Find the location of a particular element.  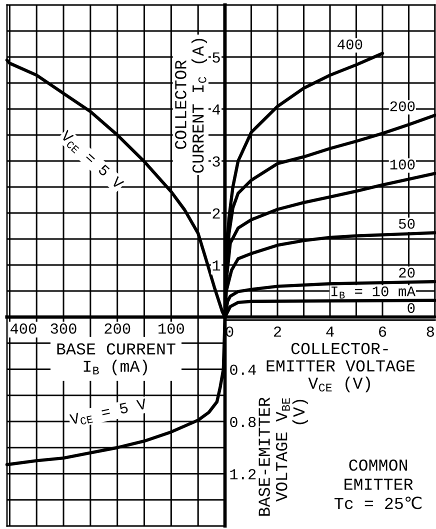

x-axis-title: COLLECTOR- EMITTER VOLTAGE V$_{CE}$ (V) is located at coordinates (340, 367).